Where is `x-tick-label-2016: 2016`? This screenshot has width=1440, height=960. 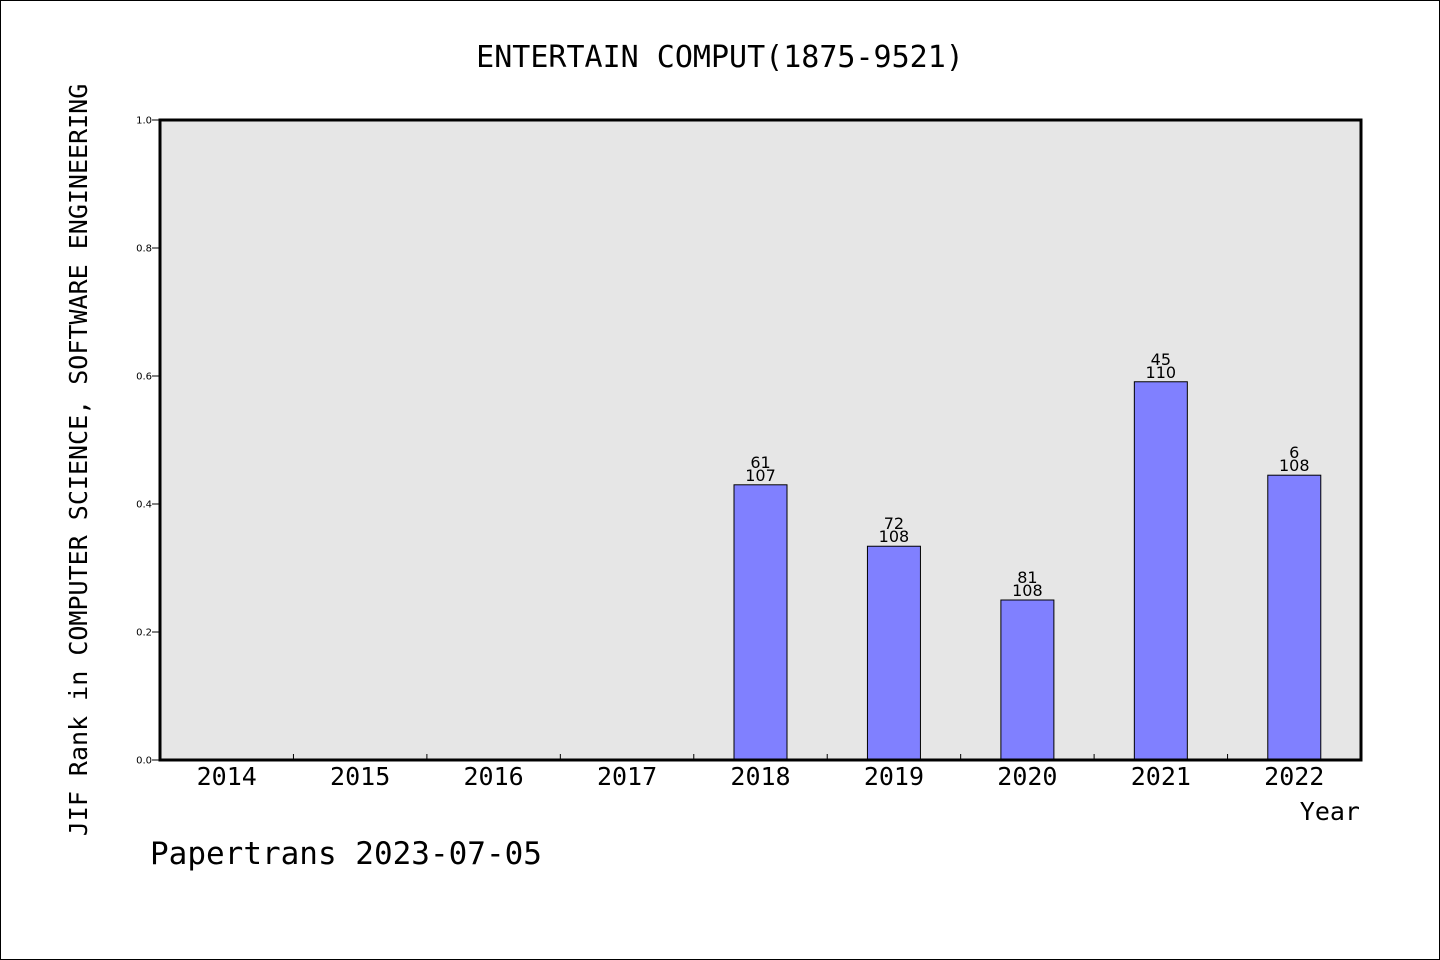 x-tick-label-2016: 2016 is located at coordinates (494, 776).